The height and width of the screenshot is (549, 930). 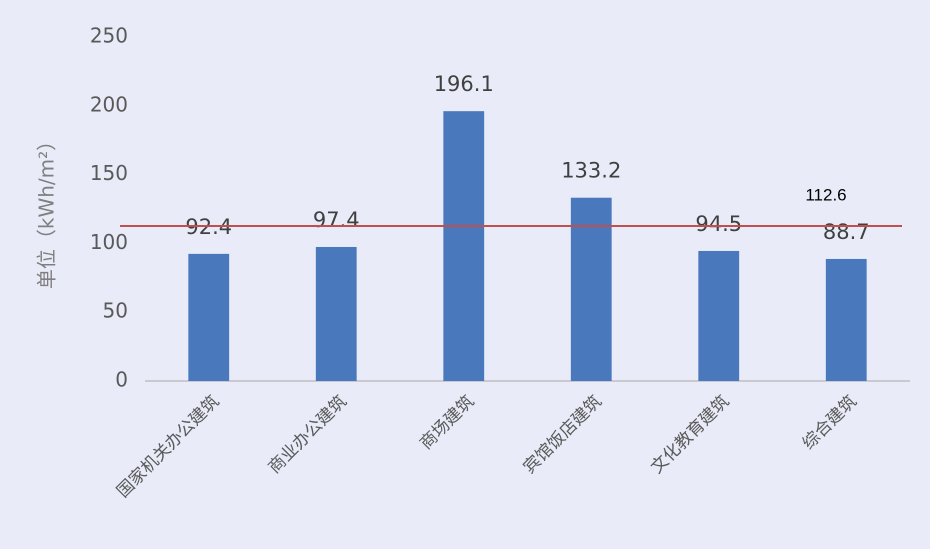 What do you see at coordinates (563, 435) in the screenshot?
I see `x-tick-label: 宾馆饭店建筑` at bounding box center [563, 435].